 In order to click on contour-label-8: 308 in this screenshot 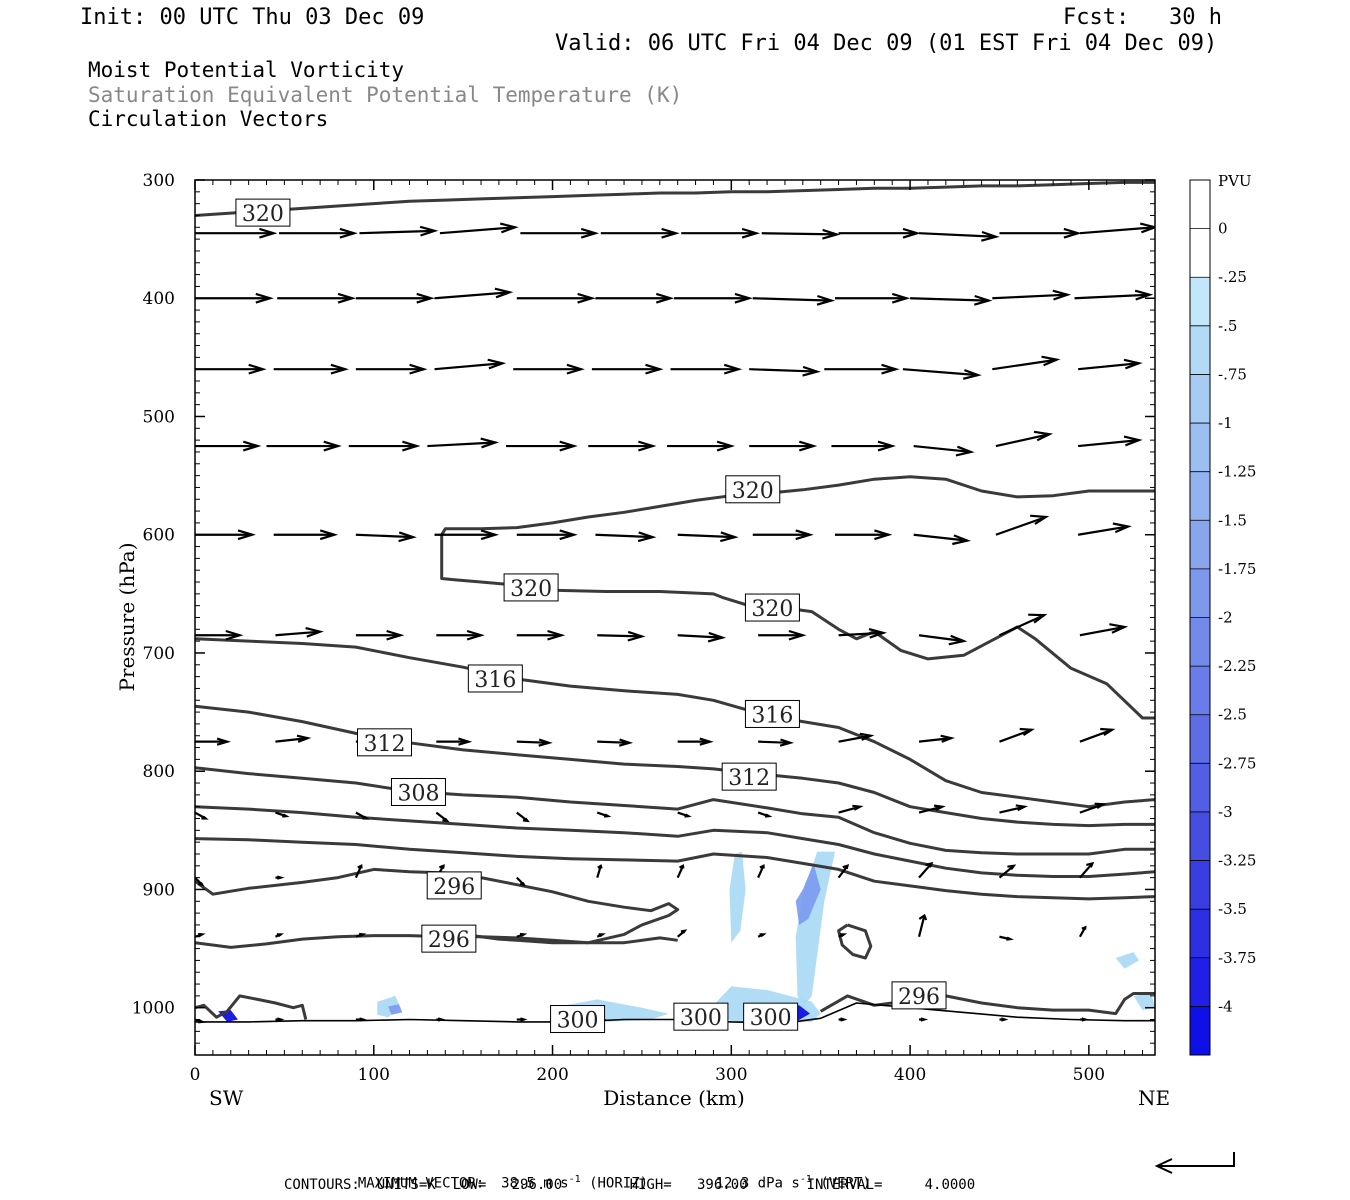, I will do `click(418, 792)`.